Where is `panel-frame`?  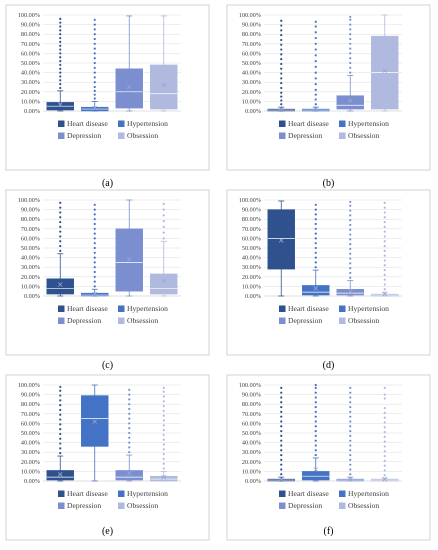
panel-frame is located at coordinates (328, 457).